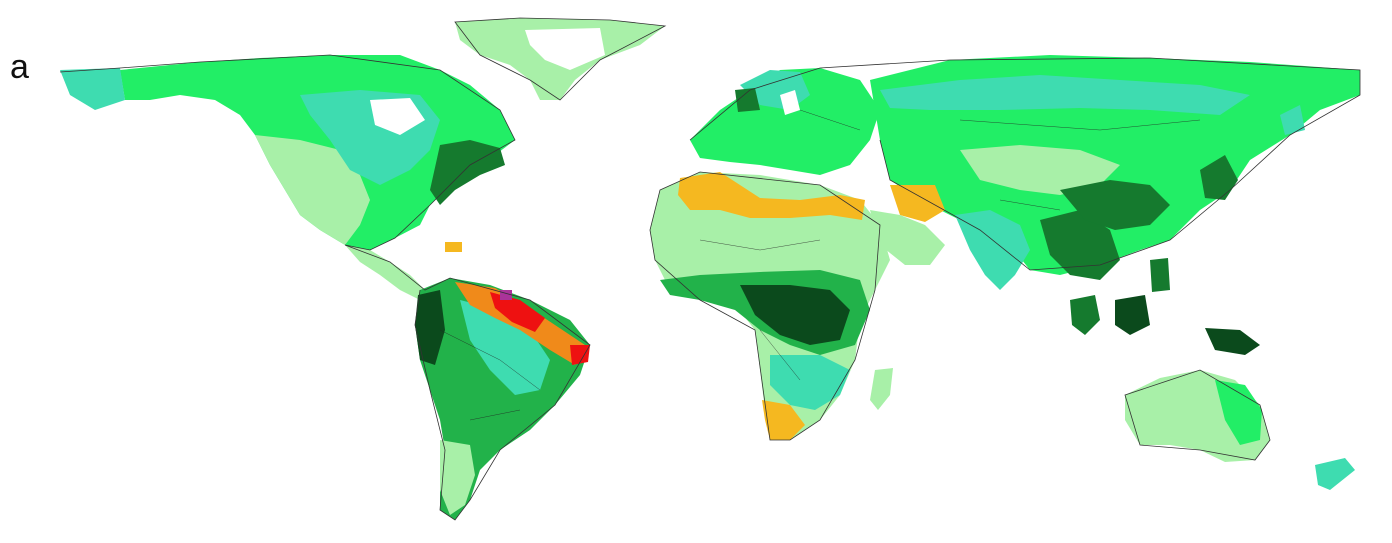 The height and width of the screenshot is (543, 1392). I want to click on sumatra, so click(1085, 315).